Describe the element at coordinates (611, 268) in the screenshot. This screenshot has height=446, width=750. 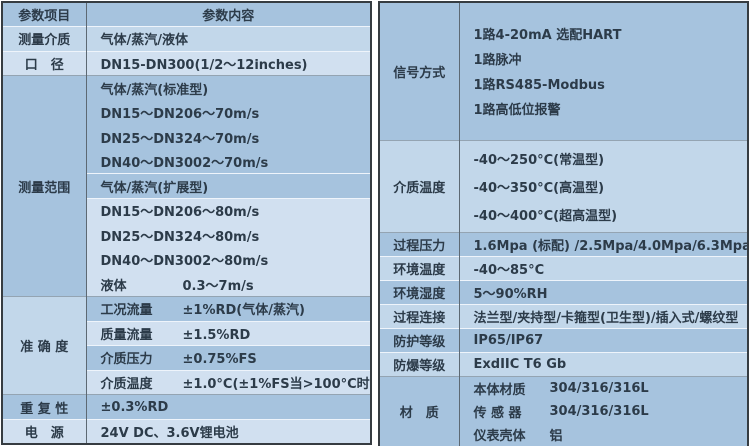
I see `param-value-lines: -40～85°C` at that location.